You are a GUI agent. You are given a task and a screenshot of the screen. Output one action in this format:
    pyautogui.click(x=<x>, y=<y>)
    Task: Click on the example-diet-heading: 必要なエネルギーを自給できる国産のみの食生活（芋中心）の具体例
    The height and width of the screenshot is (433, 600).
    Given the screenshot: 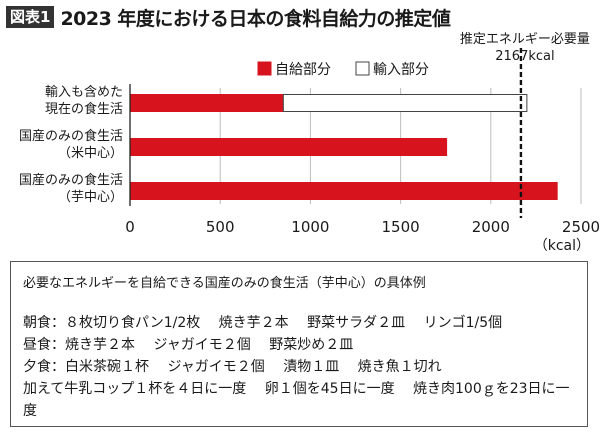 What is the action you would take?
    pyautogui.click(x=224, y=283)
    